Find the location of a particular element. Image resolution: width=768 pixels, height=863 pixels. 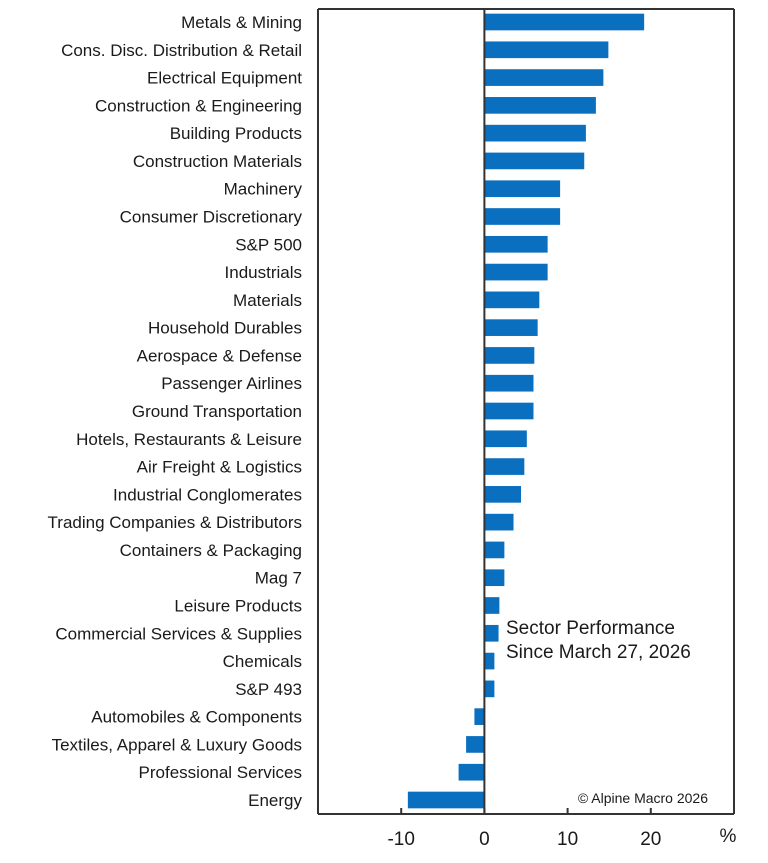

chart-annotation-line-2: Since March 27, 2026 is located at coordinates (598, 652).